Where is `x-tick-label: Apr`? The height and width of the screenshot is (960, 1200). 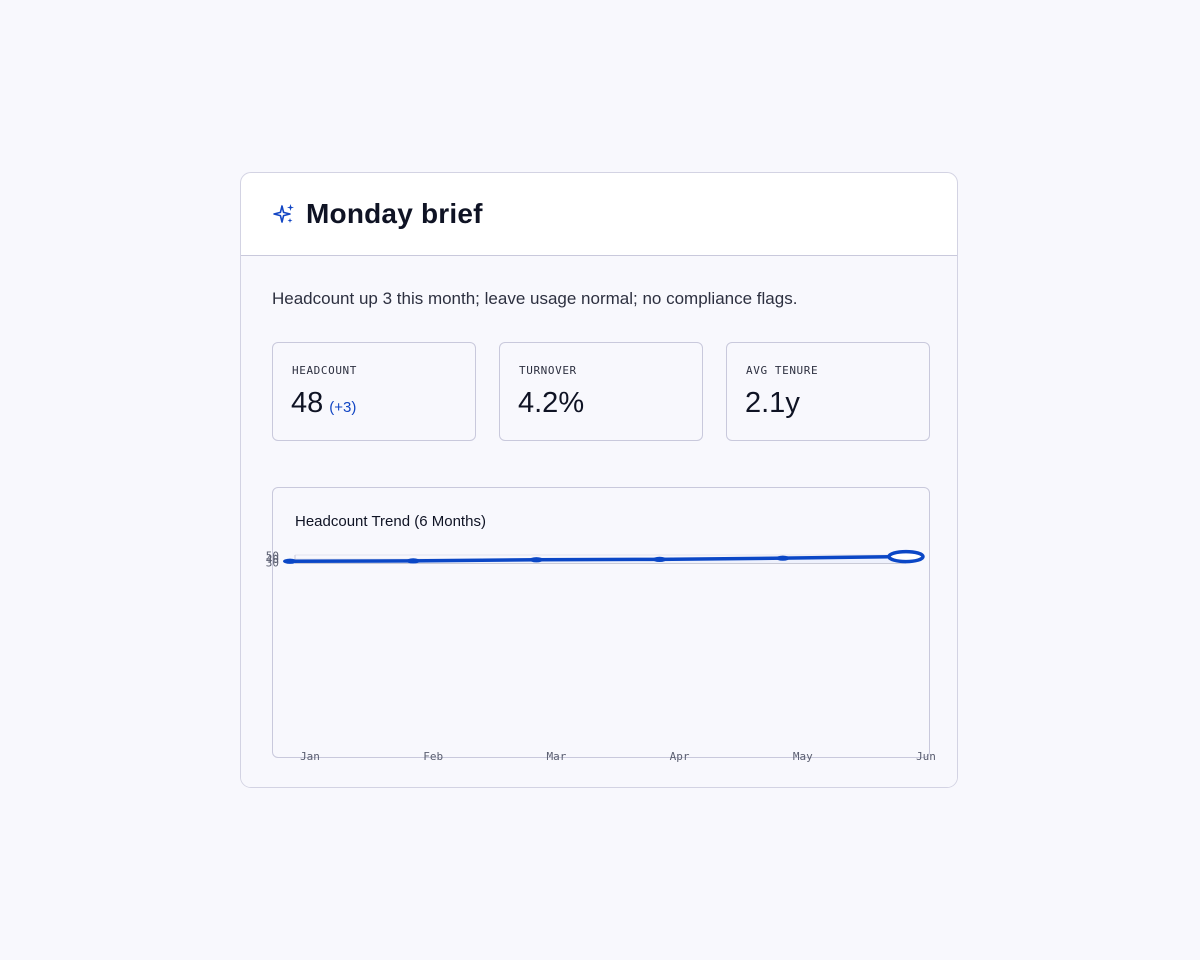 x-tick-label: Apr is located at coordinates (680, 756).